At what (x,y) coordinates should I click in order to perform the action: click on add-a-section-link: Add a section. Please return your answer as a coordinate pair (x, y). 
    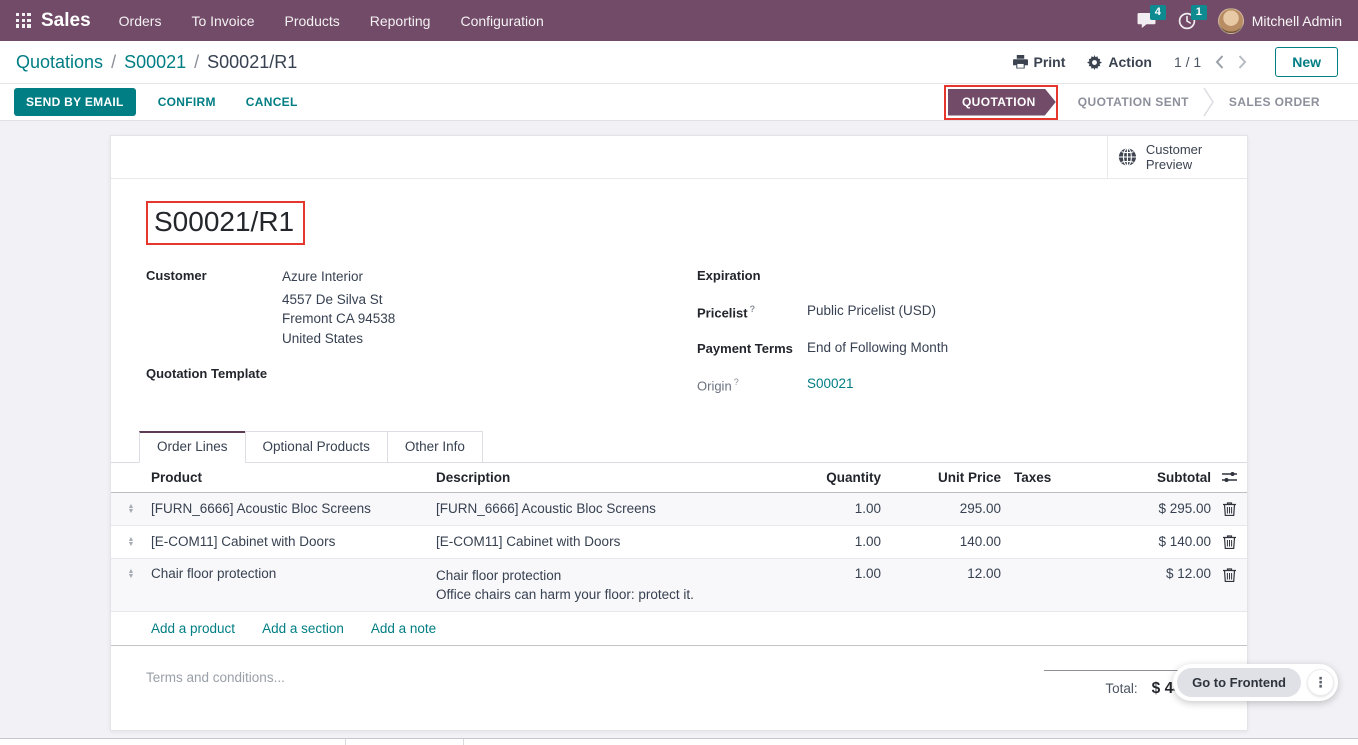
    Looking at the image, I should click on (303, 628).